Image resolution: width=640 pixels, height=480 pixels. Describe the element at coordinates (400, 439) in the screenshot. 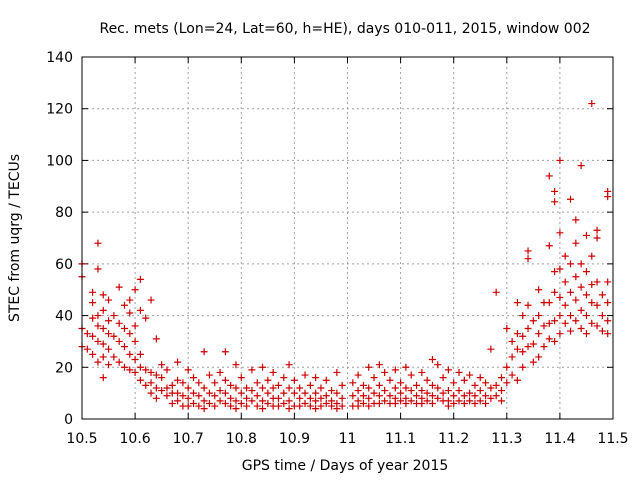

I see `x-tick-label: 11.1` at that location.